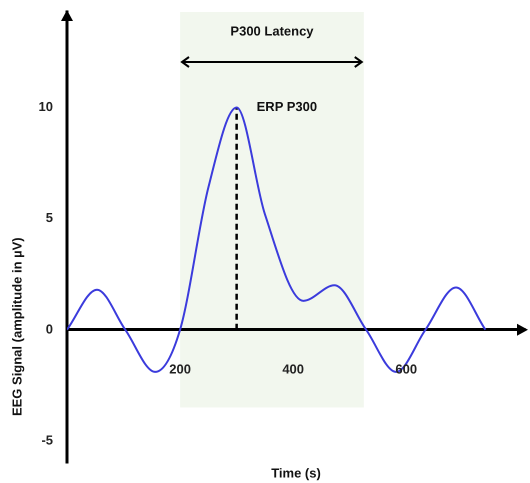  I want to click on x-tick-label: 200, so click(180, 368).